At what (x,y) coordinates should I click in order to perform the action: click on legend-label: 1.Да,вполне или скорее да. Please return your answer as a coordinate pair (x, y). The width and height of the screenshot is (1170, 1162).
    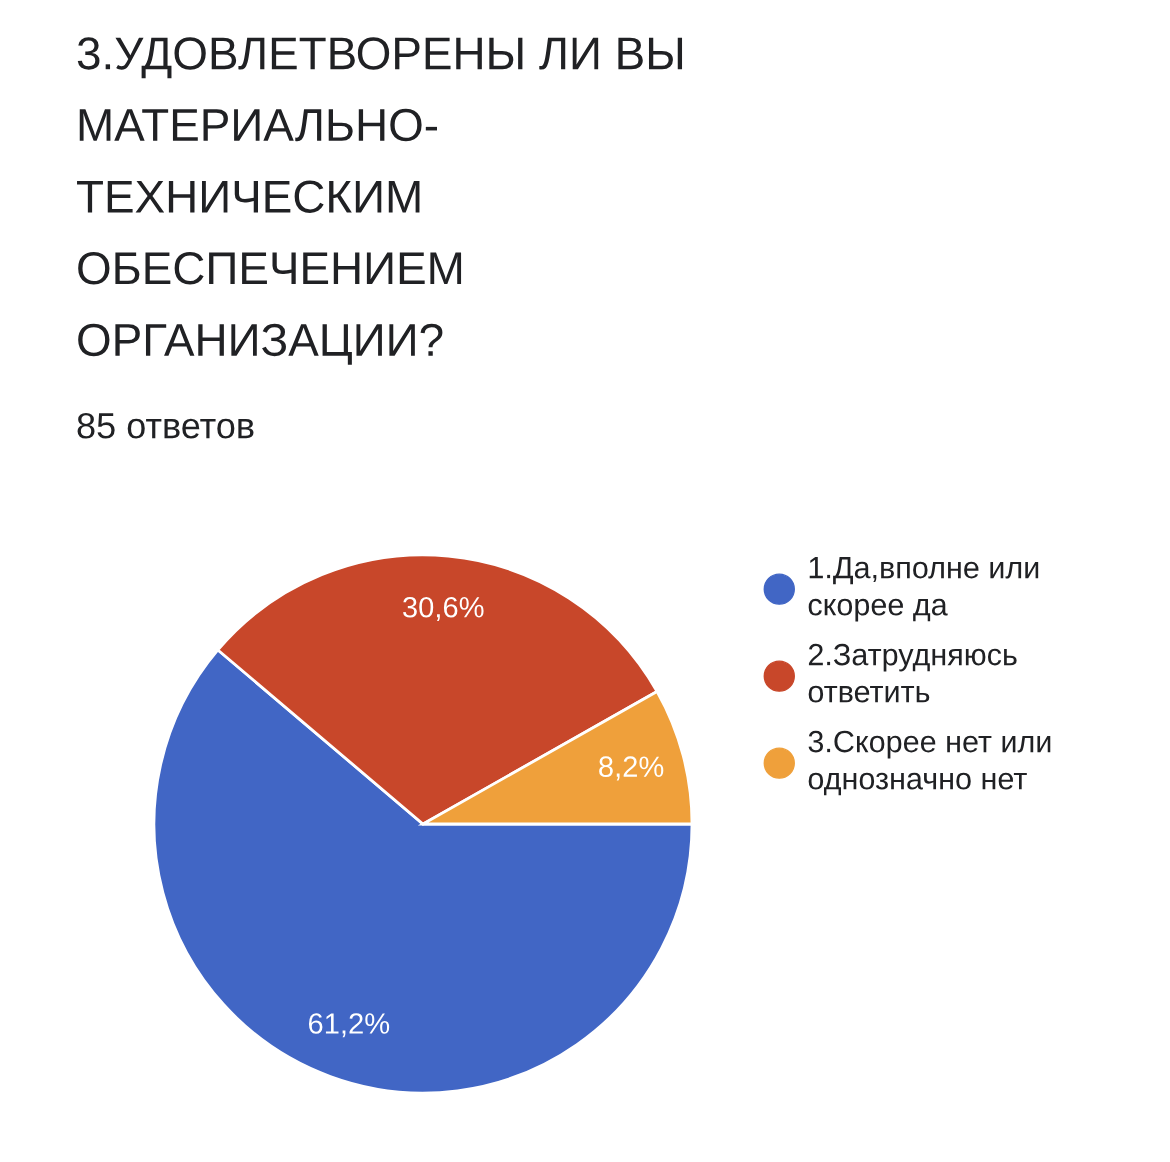
    Looking at the image, I should click on (923, 589).